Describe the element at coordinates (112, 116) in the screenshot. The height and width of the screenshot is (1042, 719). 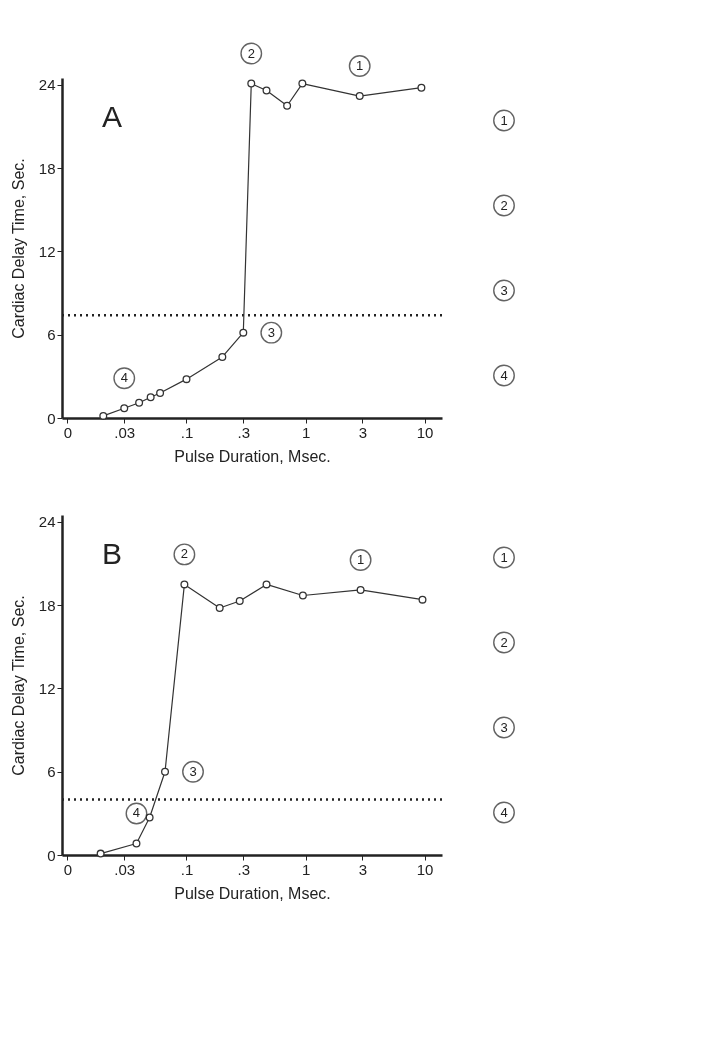
I see `annotation: A` at that location.